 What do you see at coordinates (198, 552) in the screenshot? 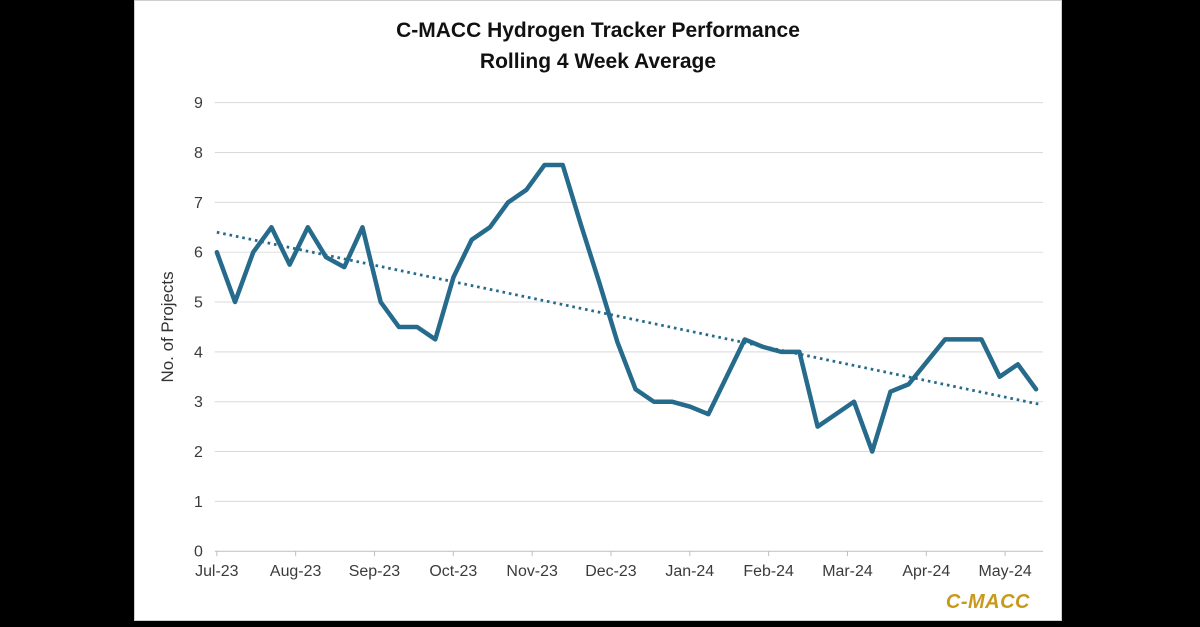
I see `y-tick-label: 0` at bounding box center [198, 552].